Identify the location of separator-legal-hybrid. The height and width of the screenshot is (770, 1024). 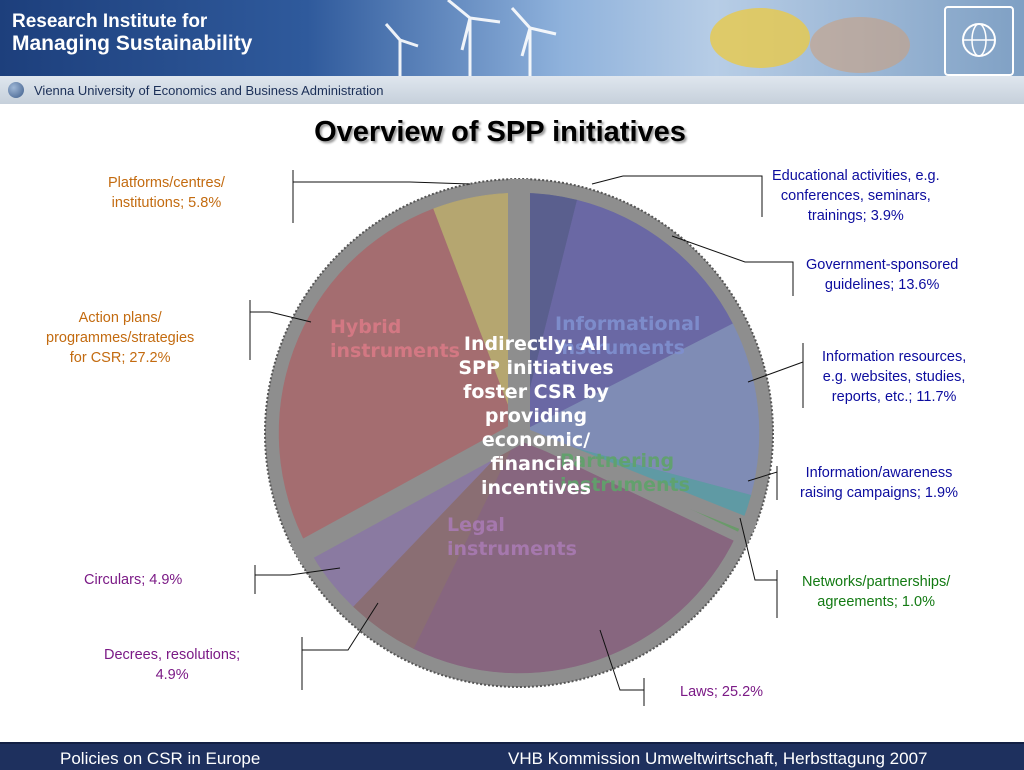
(407, 494).